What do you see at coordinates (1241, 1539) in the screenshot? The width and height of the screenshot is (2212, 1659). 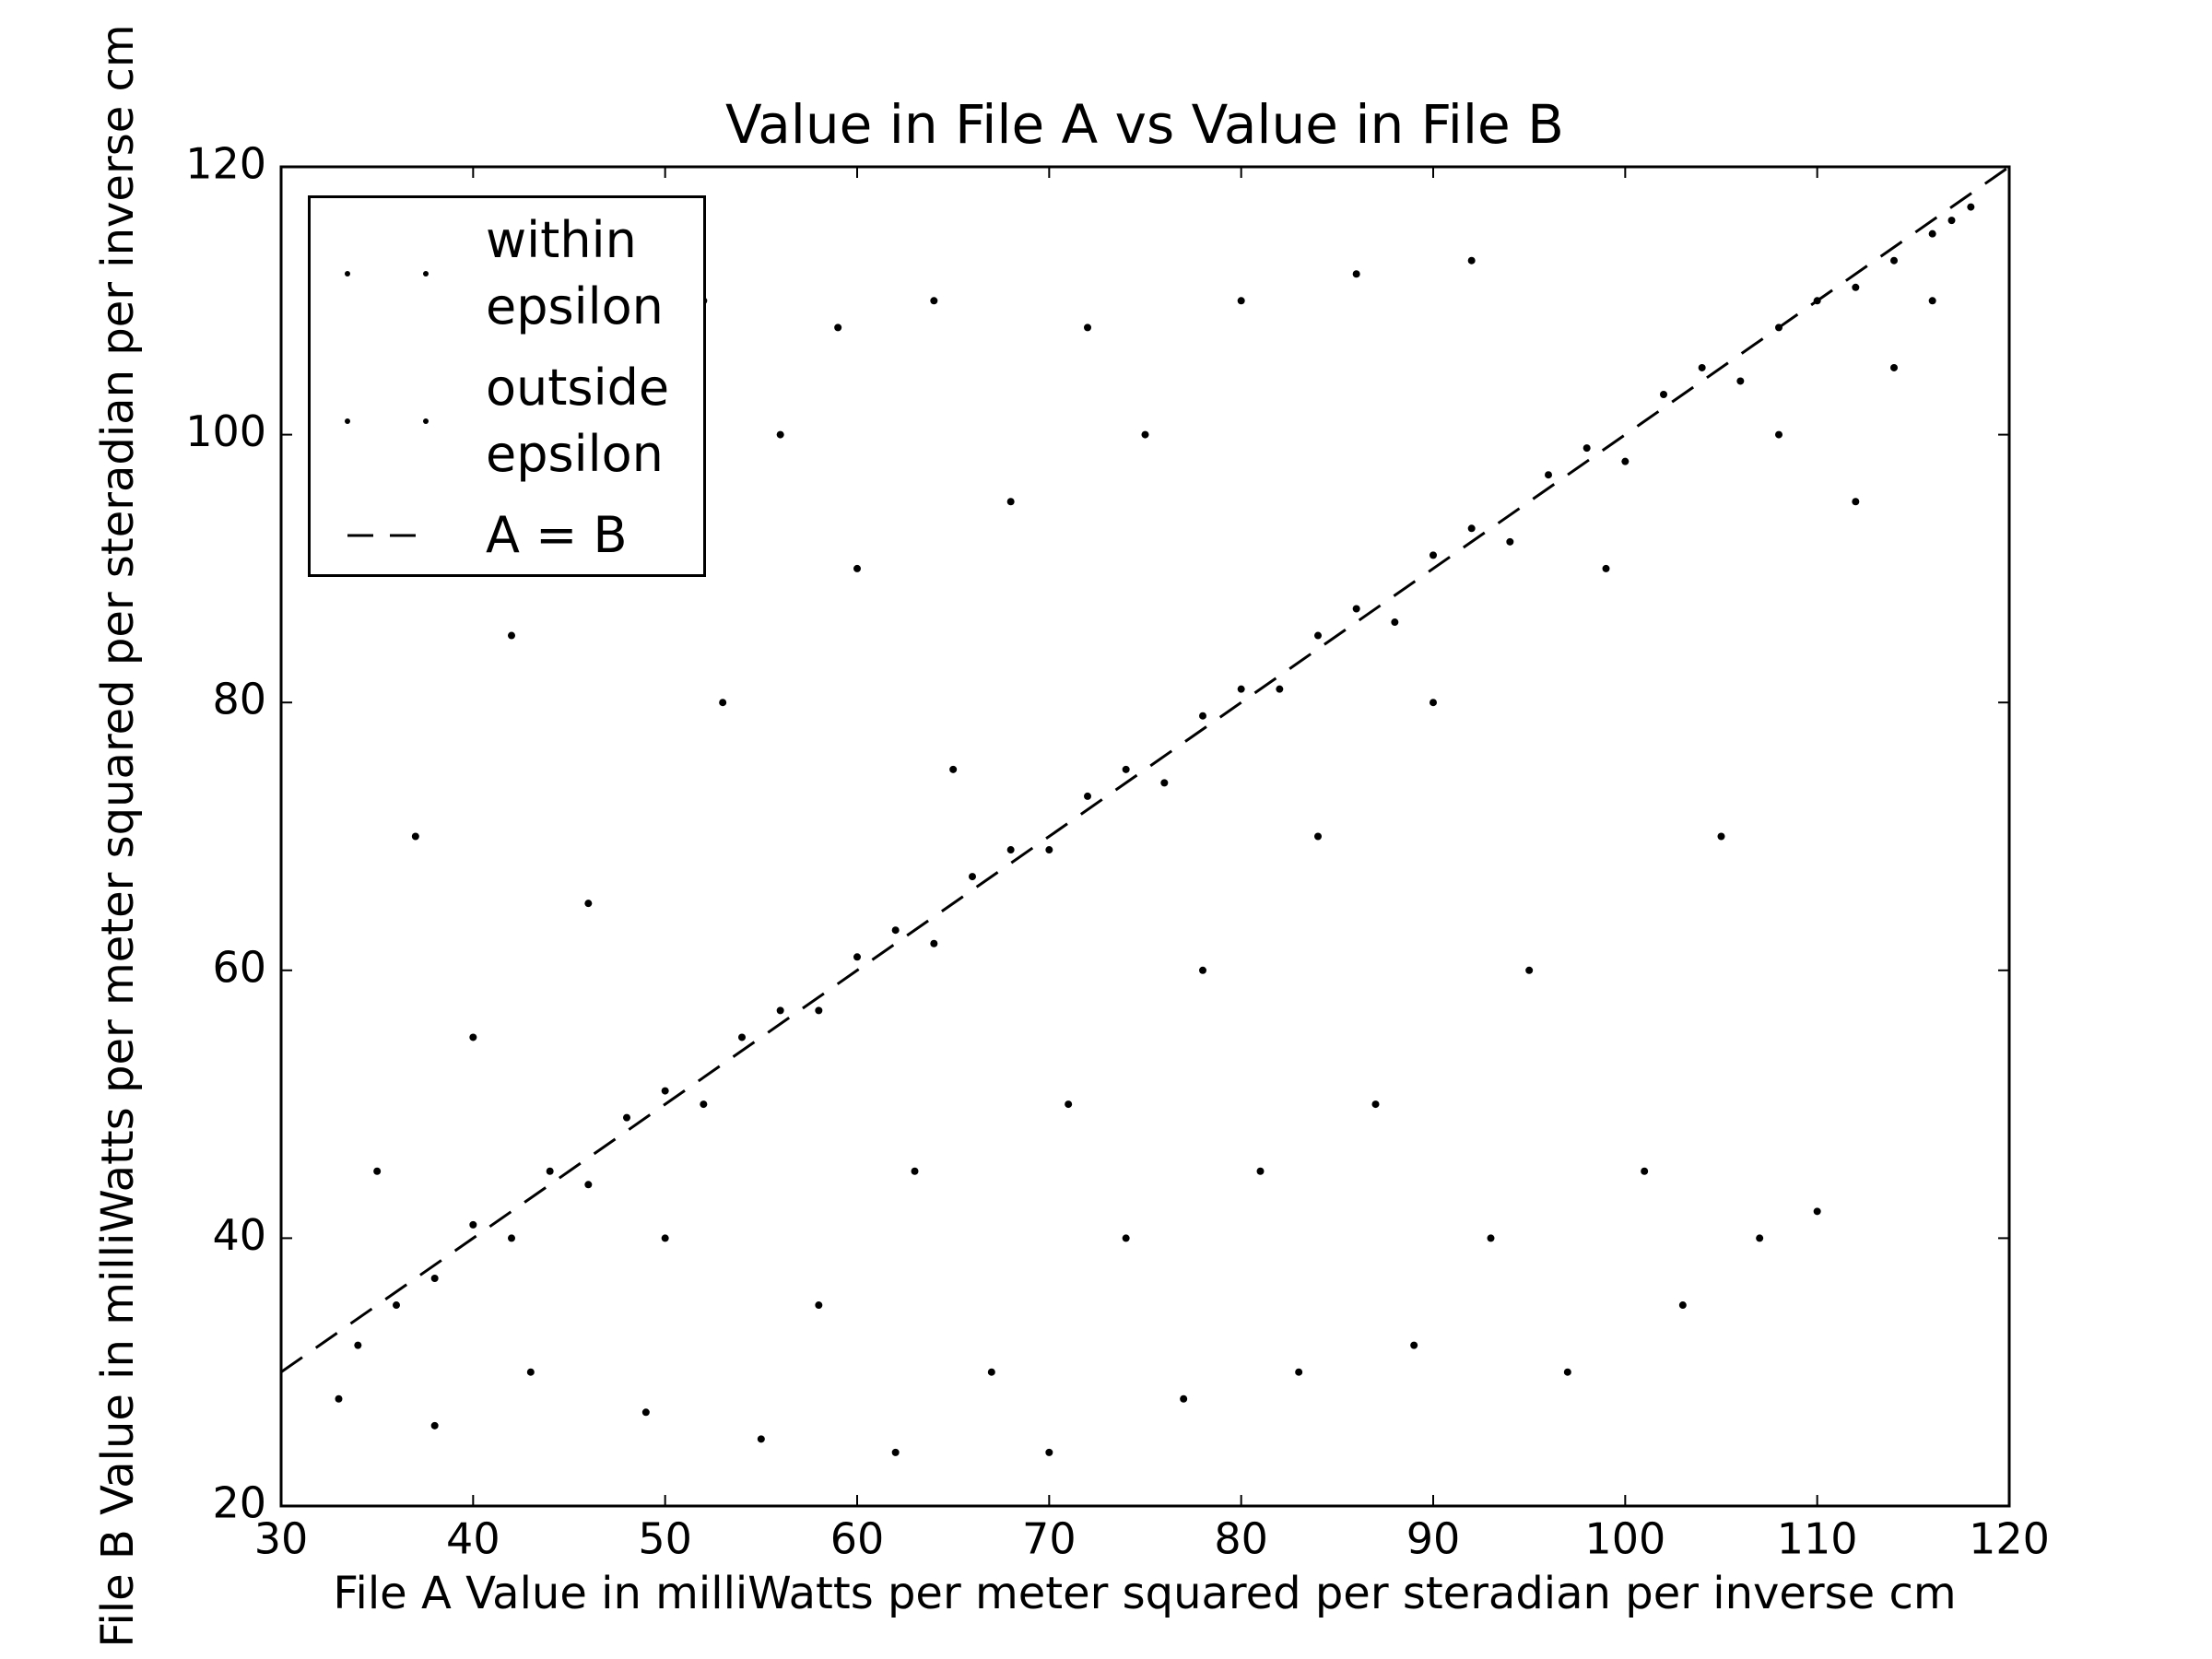 I see `x-tick-label: 80` at bounding box center [1241, 1539].